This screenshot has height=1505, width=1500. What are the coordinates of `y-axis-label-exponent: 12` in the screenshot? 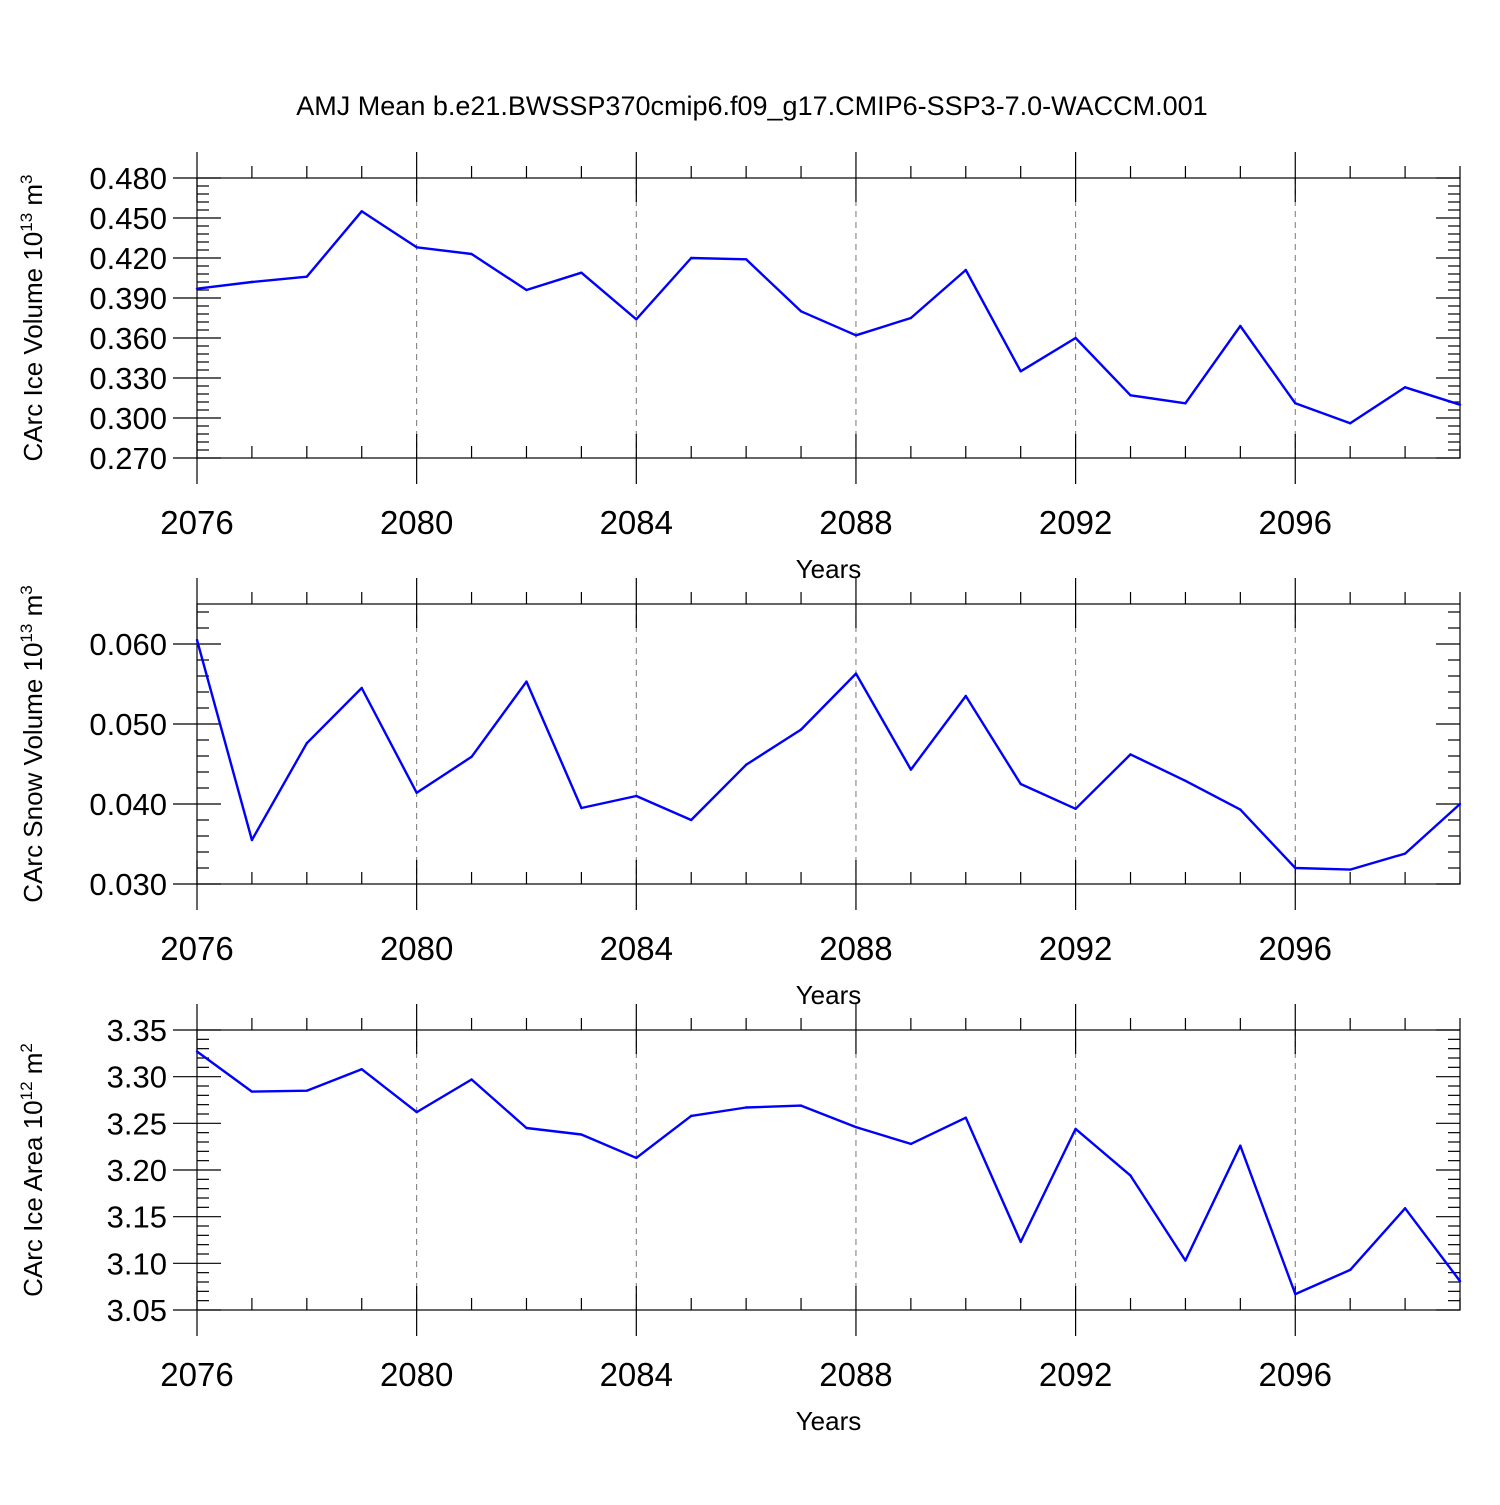 It's located at (26, 1090).